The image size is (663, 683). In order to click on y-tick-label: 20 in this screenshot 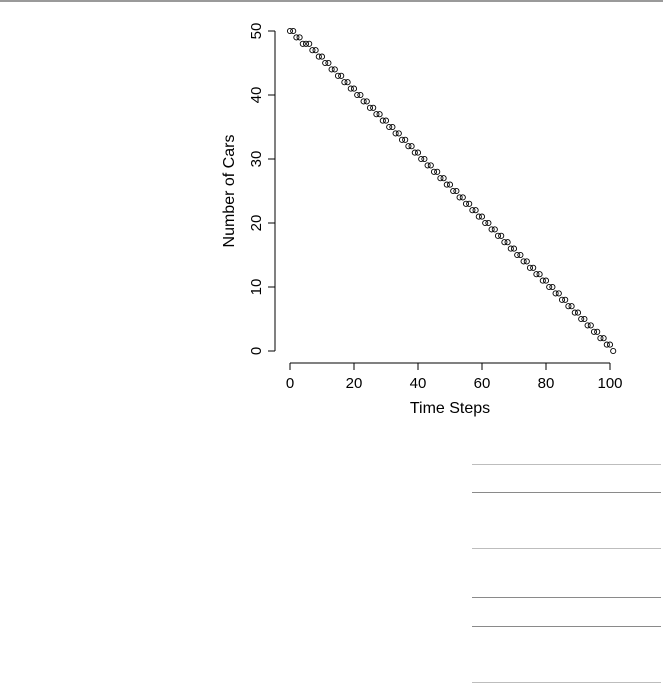, I will do `click(256, 223)`.